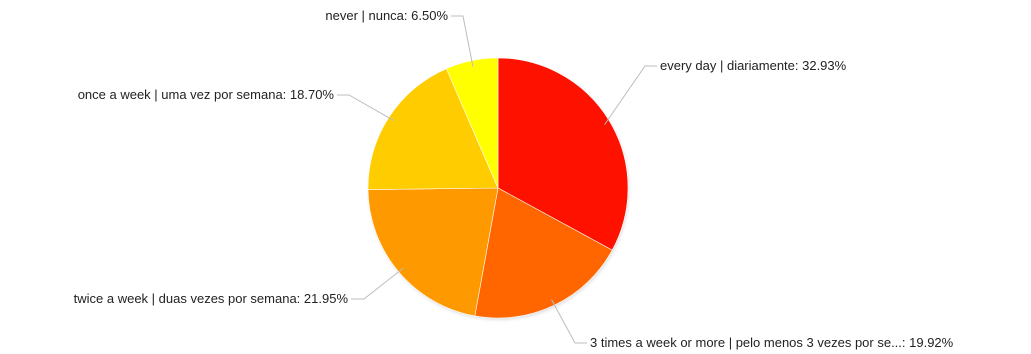  I want to click on slice-label: every day | diariamente: 32.93%, so click(753, 65).